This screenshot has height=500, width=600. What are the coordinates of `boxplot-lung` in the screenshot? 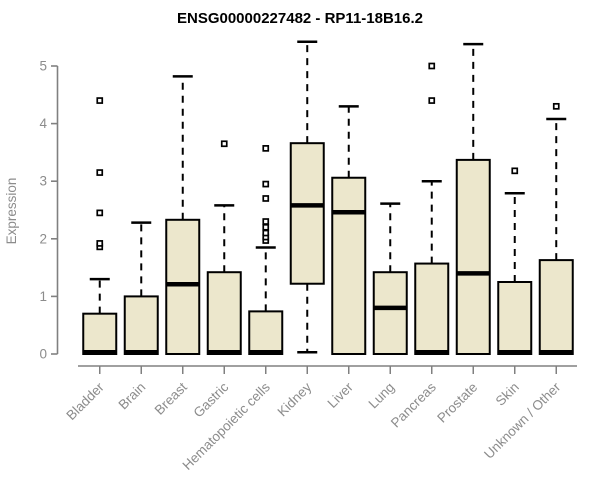 It's located at (390, 279).